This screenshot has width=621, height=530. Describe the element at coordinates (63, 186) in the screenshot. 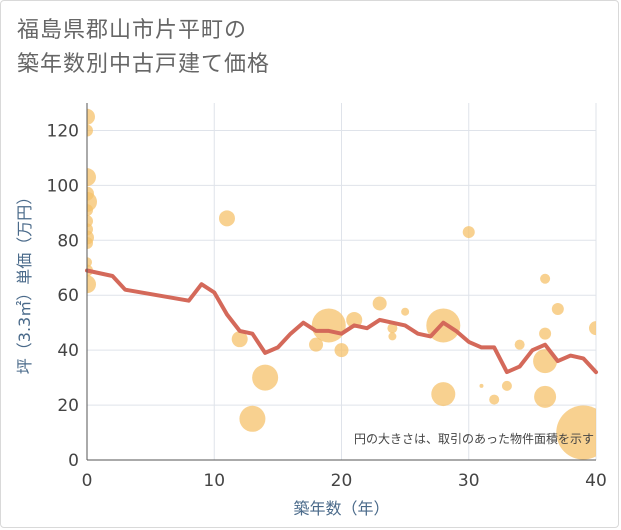

I see `y-tick-label: 100` at that location.